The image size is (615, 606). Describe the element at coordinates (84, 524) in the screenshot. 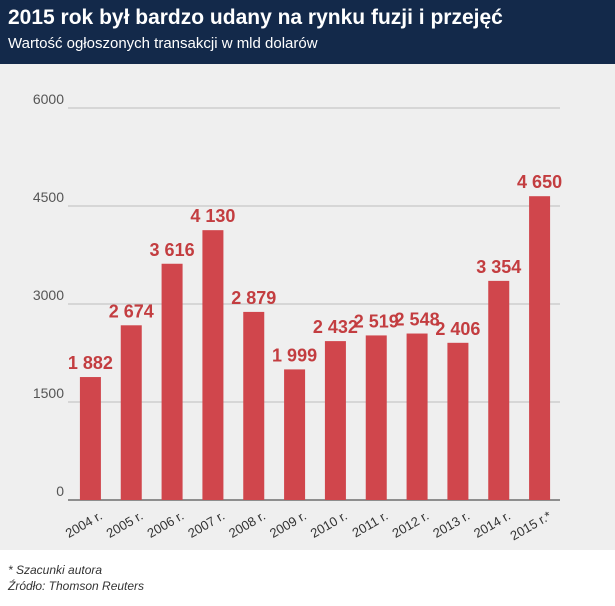

I see `x-tick-label: 2004 r.` at that location.